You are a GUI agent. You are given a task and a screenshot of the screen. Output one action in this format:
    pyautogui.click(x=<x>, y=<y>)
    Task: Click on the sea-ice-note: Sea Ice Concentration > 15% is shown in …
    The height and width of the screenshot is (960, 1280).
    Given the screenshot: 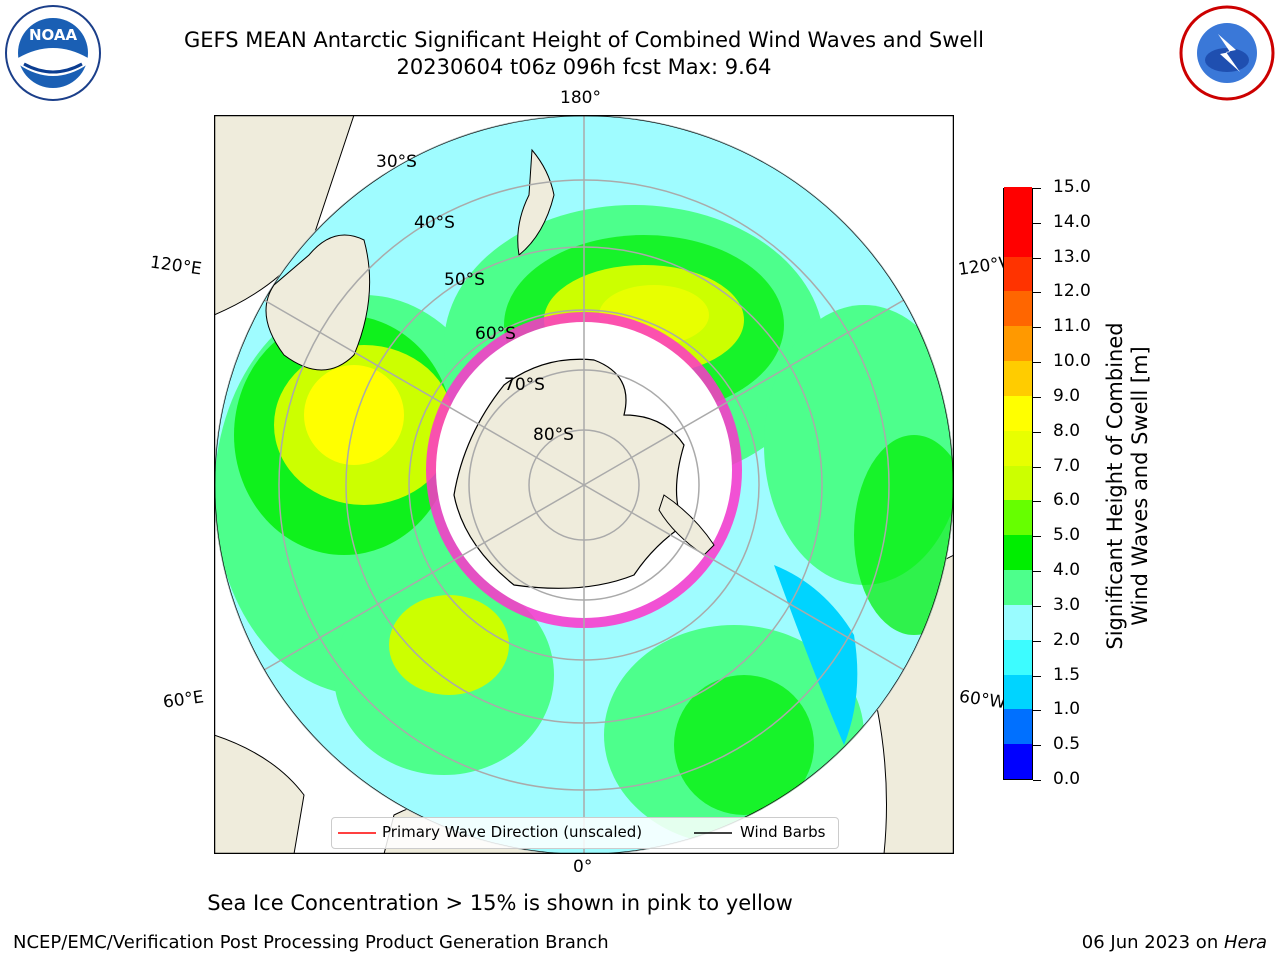 What is the action you would take?
    pyautogui.click(x=500, y=903)
    